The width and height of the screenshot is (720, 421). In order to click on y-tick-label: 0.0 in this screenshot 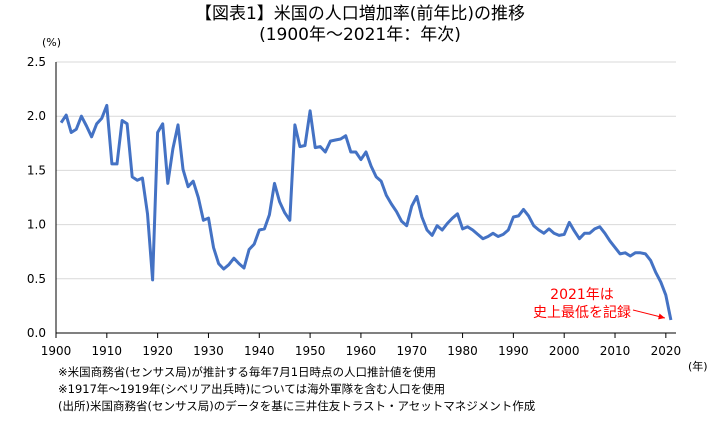, I will do `click(36, 333)`.